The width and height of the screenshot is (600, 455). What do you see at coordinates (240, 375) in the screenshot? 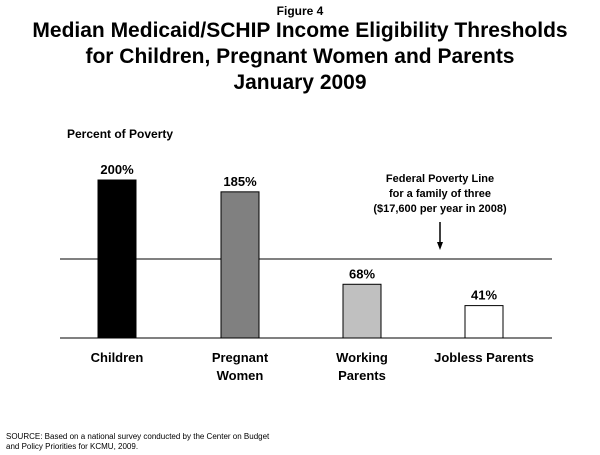
I see `category-label-1-1: Women` at bounding box center [240, 375].